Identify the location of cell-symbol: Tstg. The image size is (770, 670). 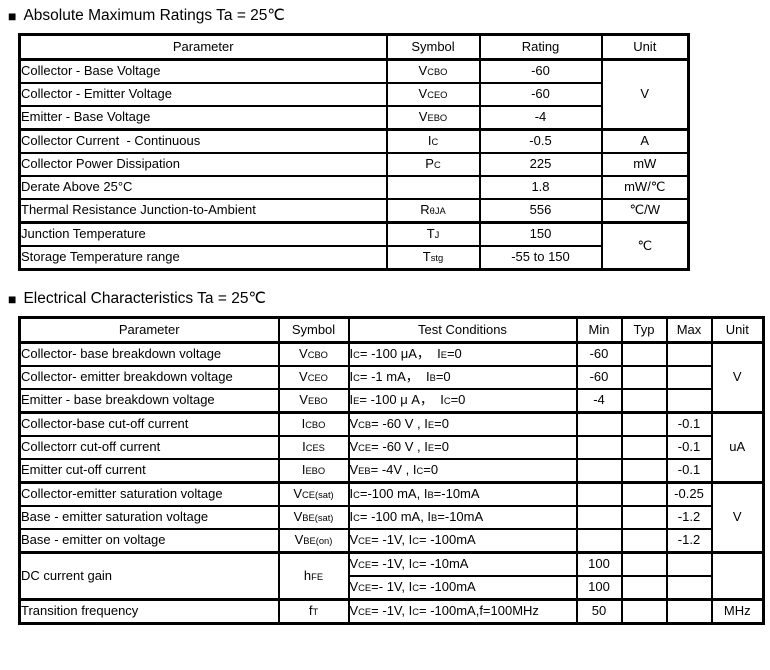
(433, 258).